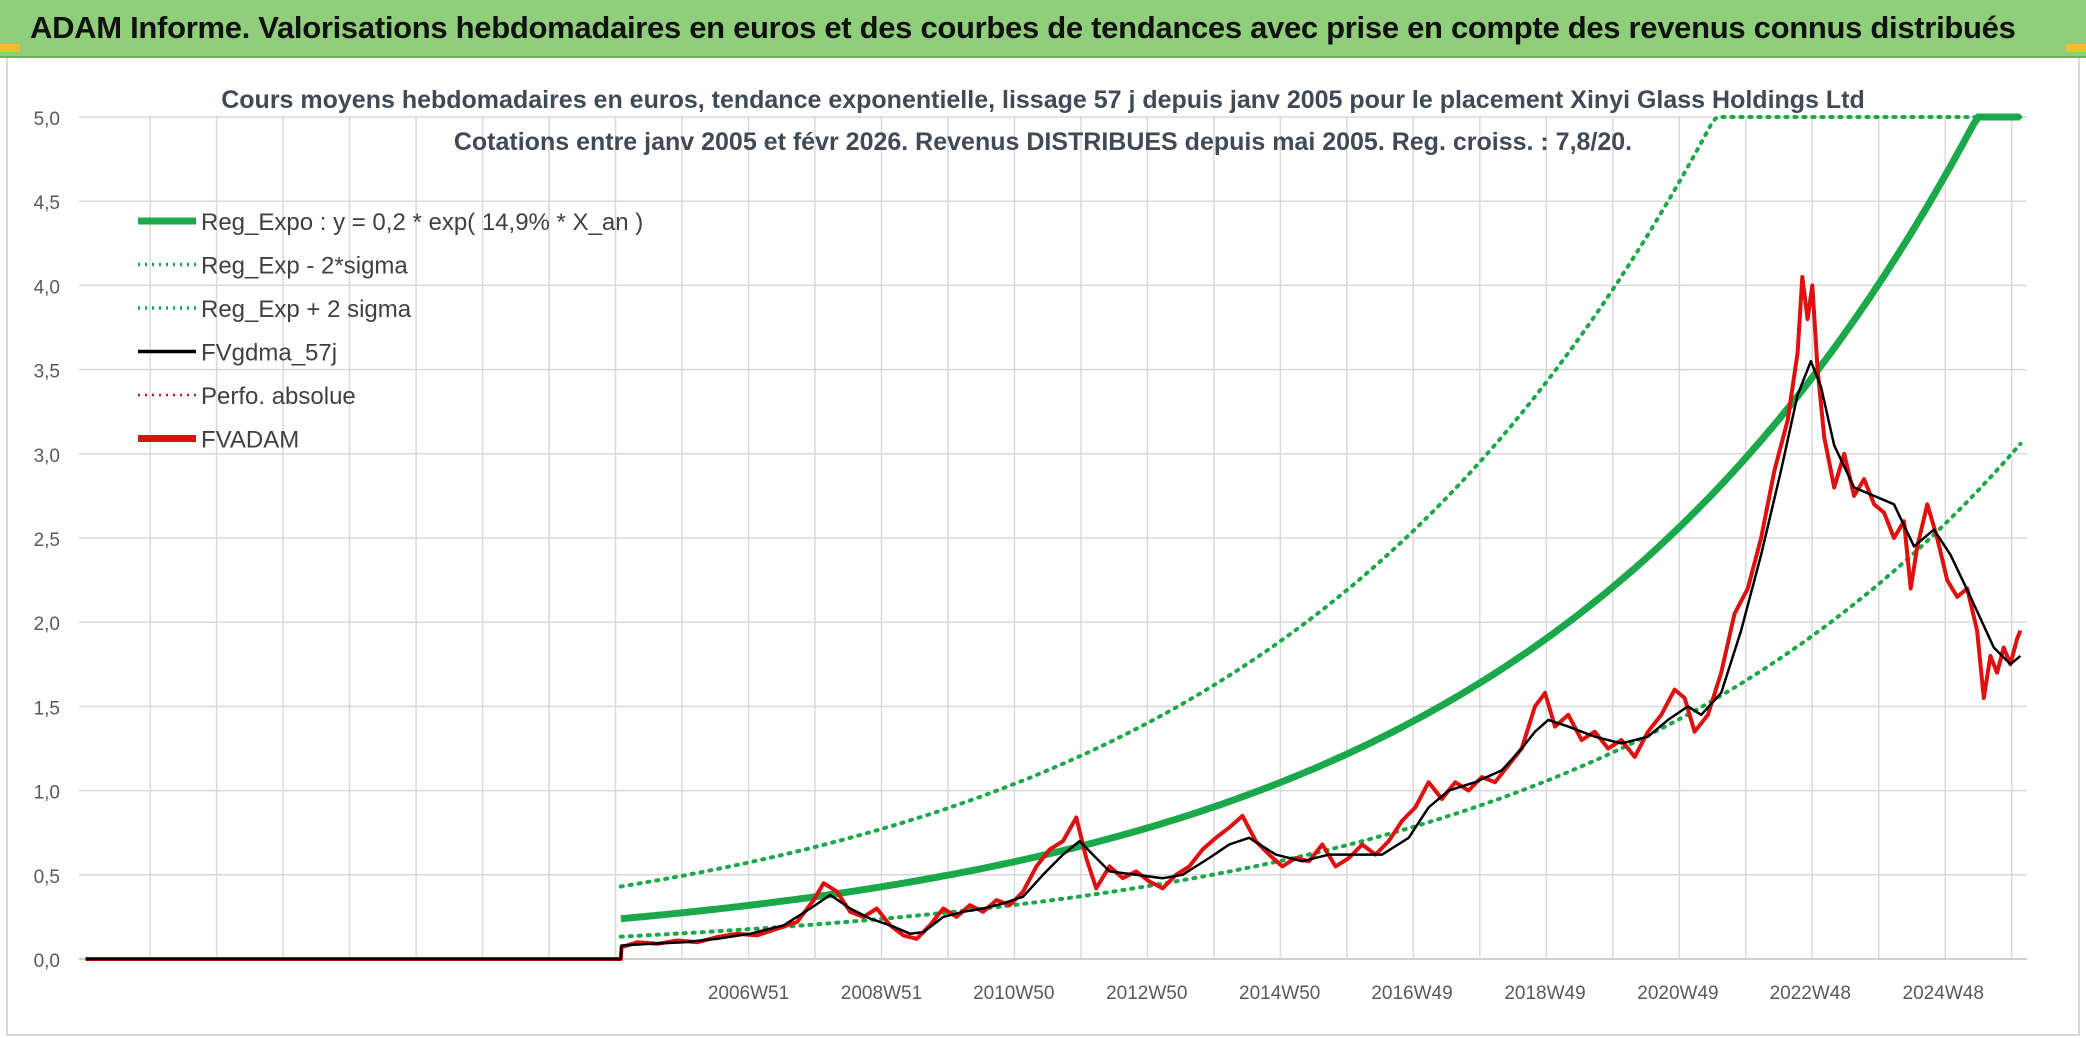  Describe the element at coordinates (2076, 48) in the screenshot. I see `corner-accent-right` at that location.